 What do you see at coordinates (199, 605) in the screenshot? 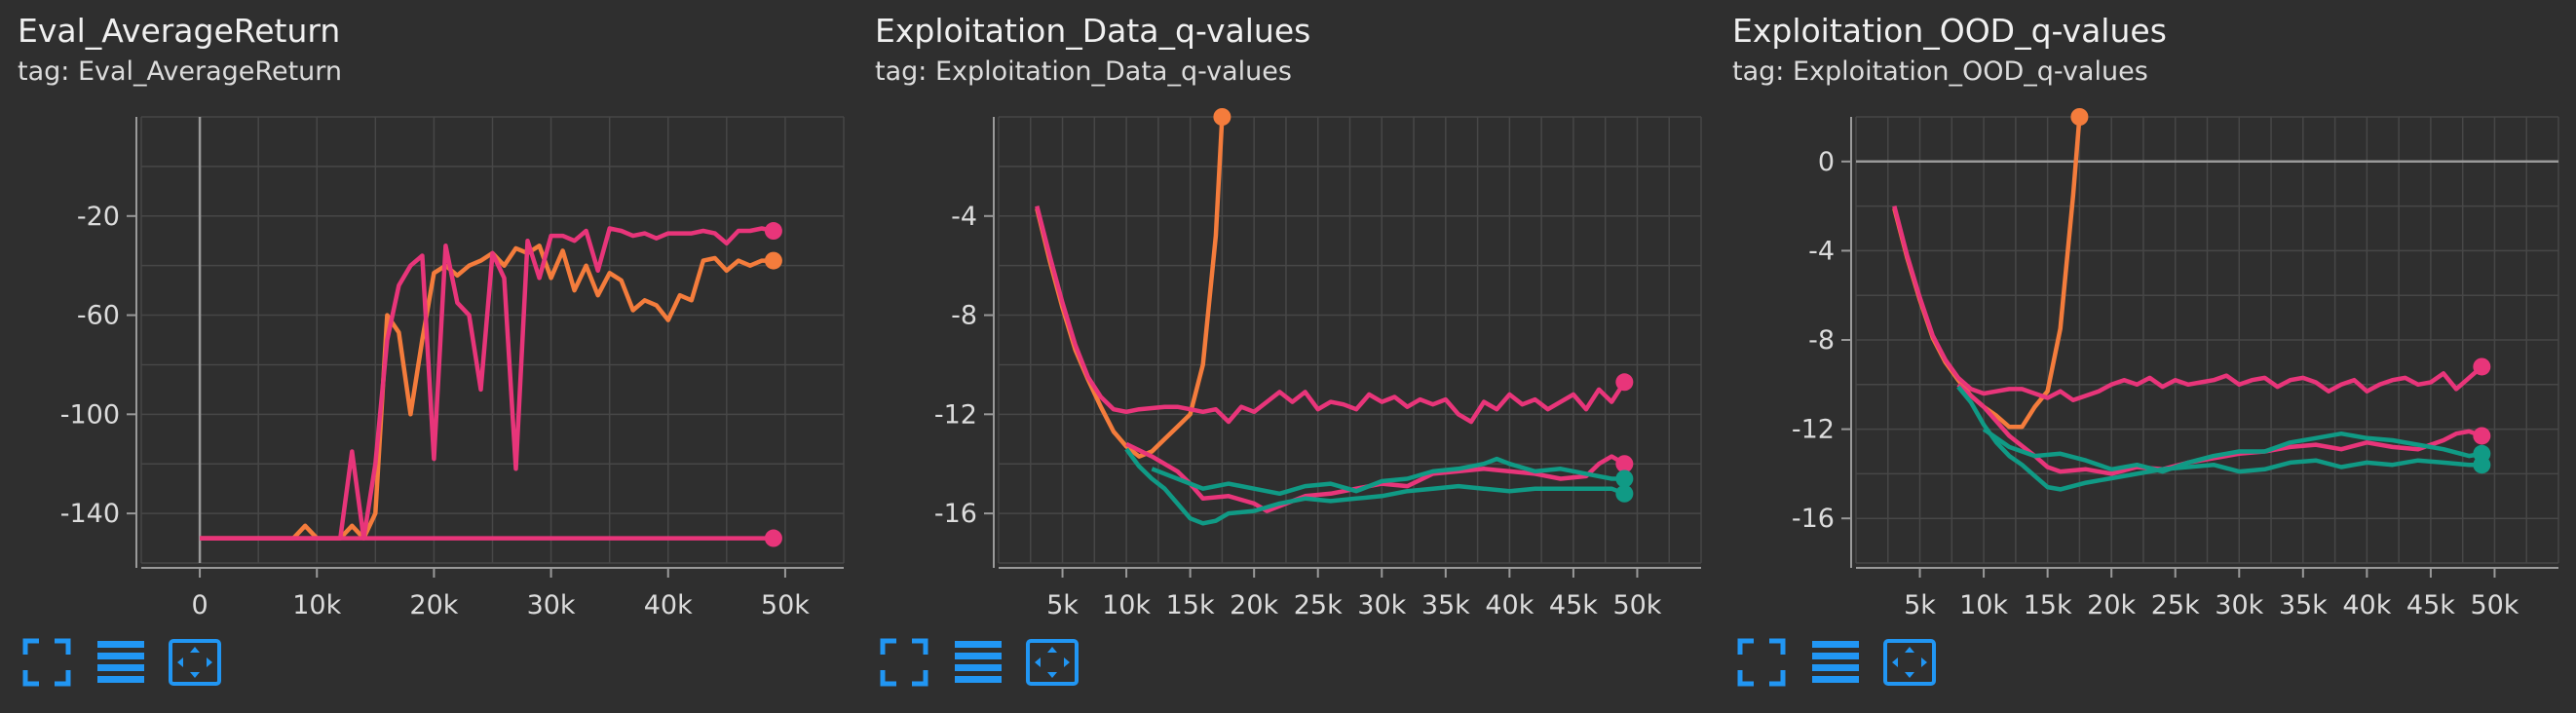
I see `x-tick-label: 0` at bounding box center [199, 605].